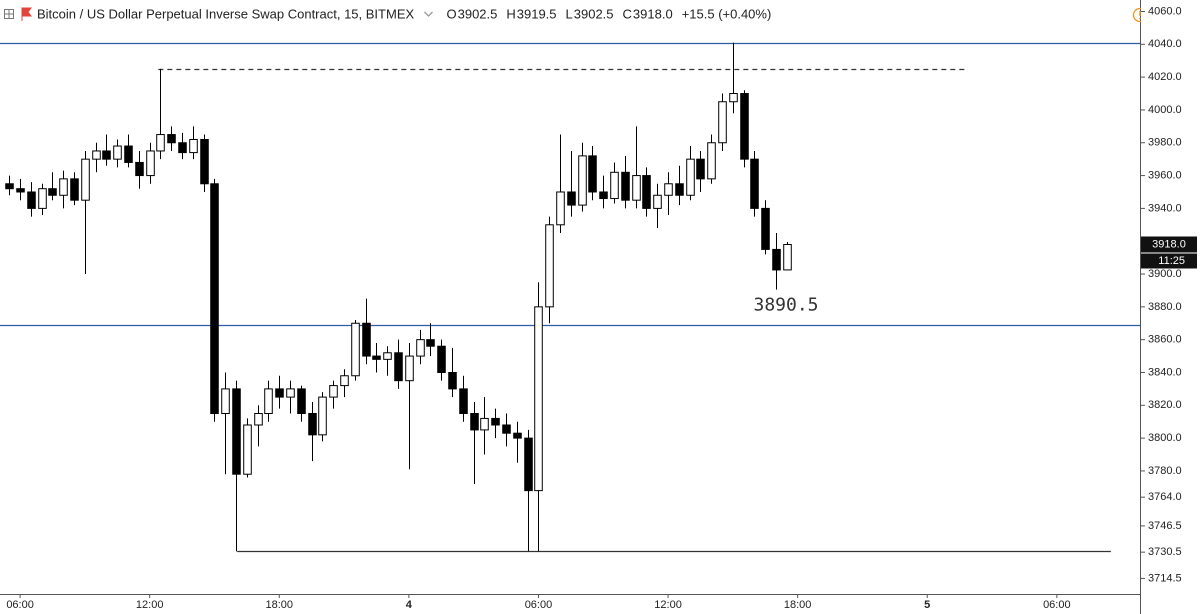 The image size is (1200, 614). Describe the element at coordinates (1165, 405) in the screenshot. I see `y-tick-label: 3820.0` at that location.